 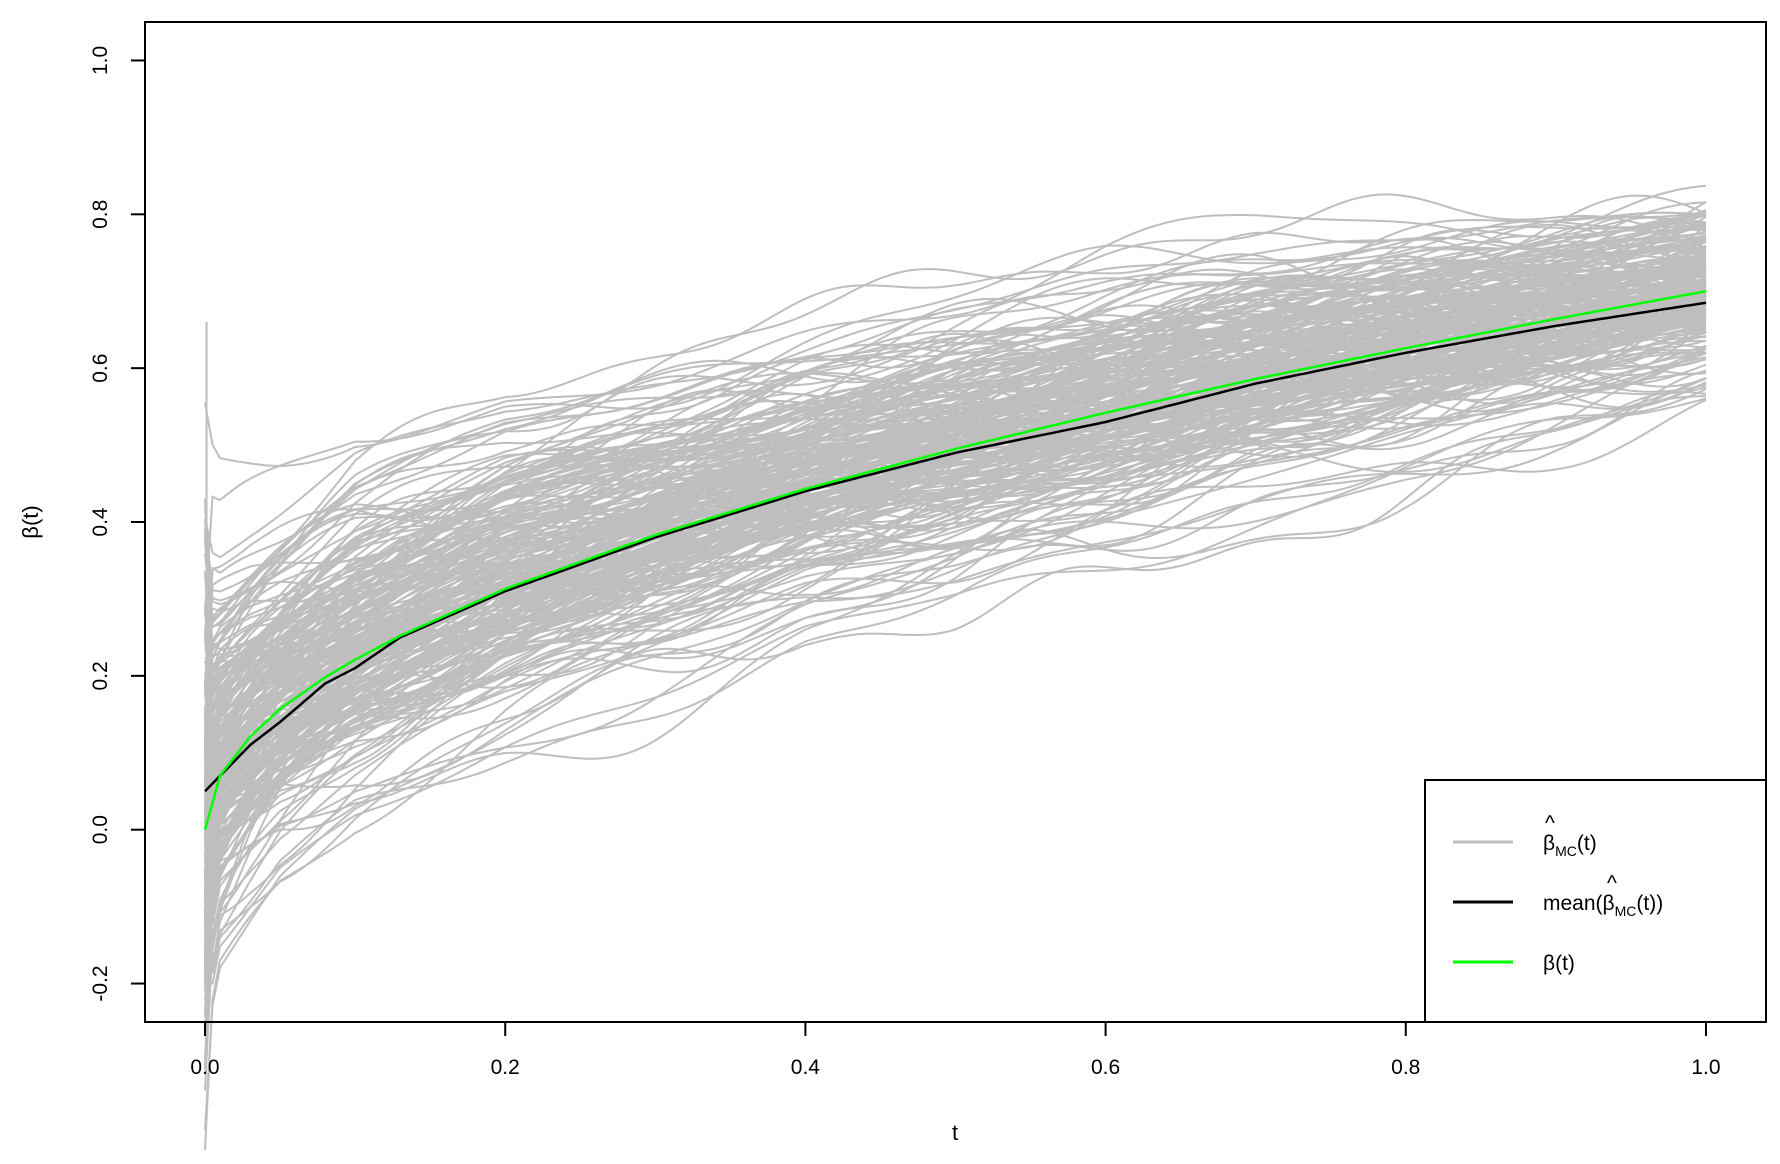 What do you see at coordinates (1559, 963) in the screenshot?
I see `legend-label: β(t)` at bounding box center [1559, 963].